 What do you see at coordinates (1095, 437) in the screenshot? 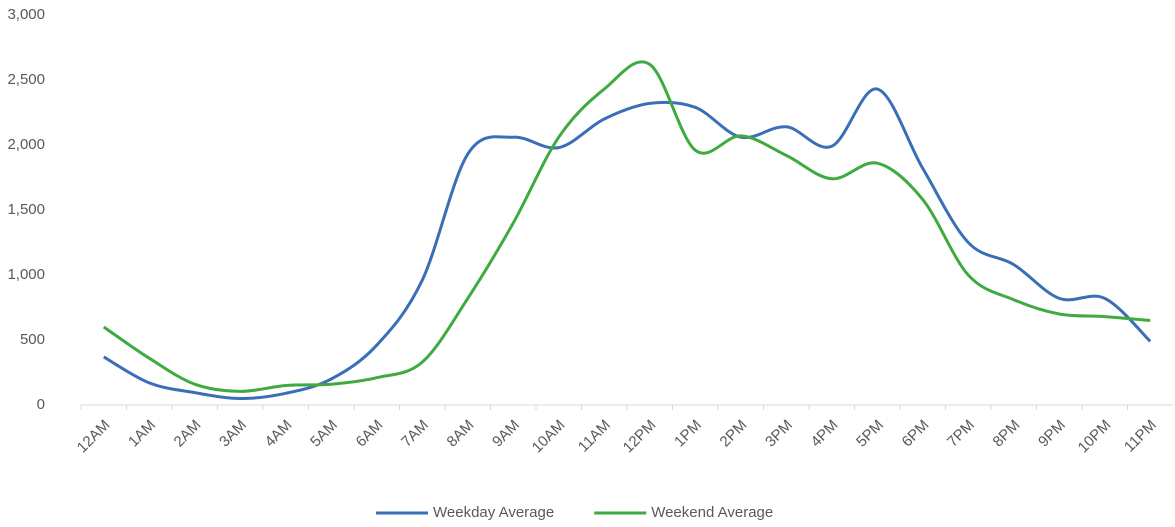
I see `x-tick-label: 10PM` at bounding box center [1095, 437].